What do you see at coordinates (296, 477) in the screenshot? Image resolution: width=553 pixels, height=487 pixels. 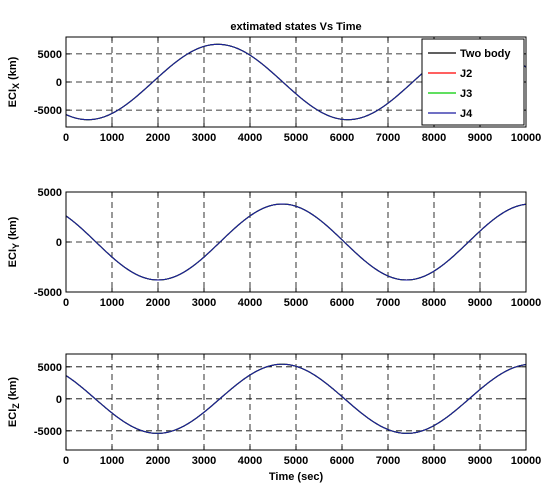 I see `x-axis-label: Time (sec)` at bounding box center [296, 477].